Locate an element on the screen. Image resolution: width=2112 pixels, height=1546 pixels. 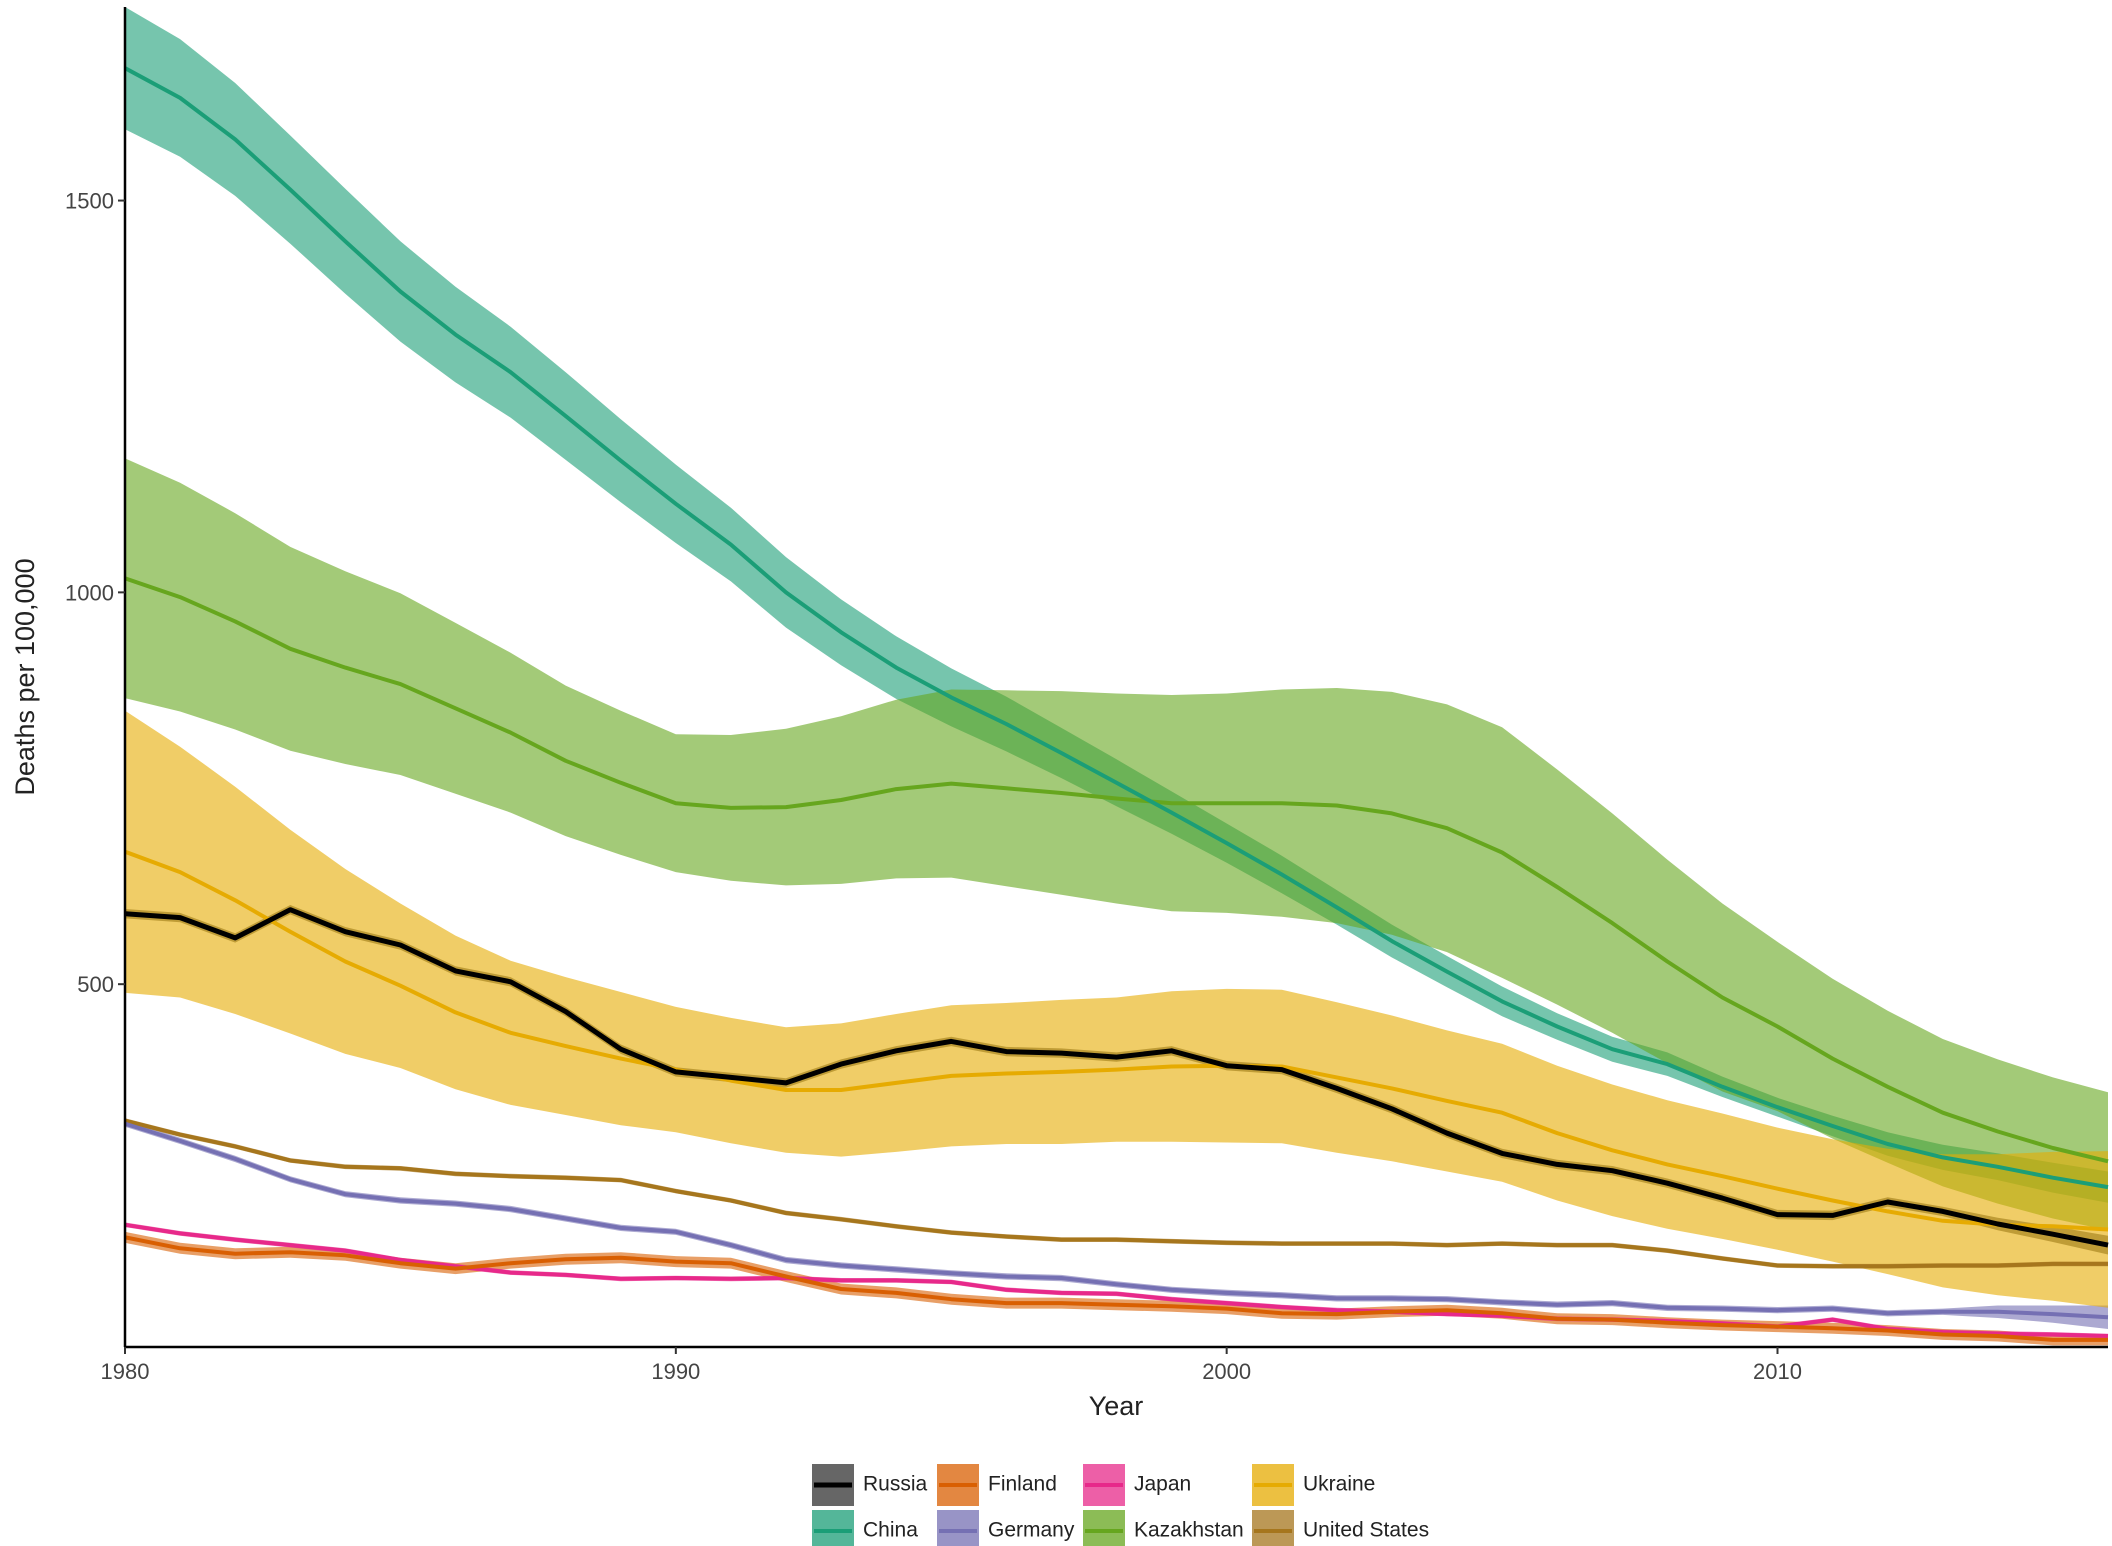
legend-label: Germany is located at coordinates (1031, 1530).